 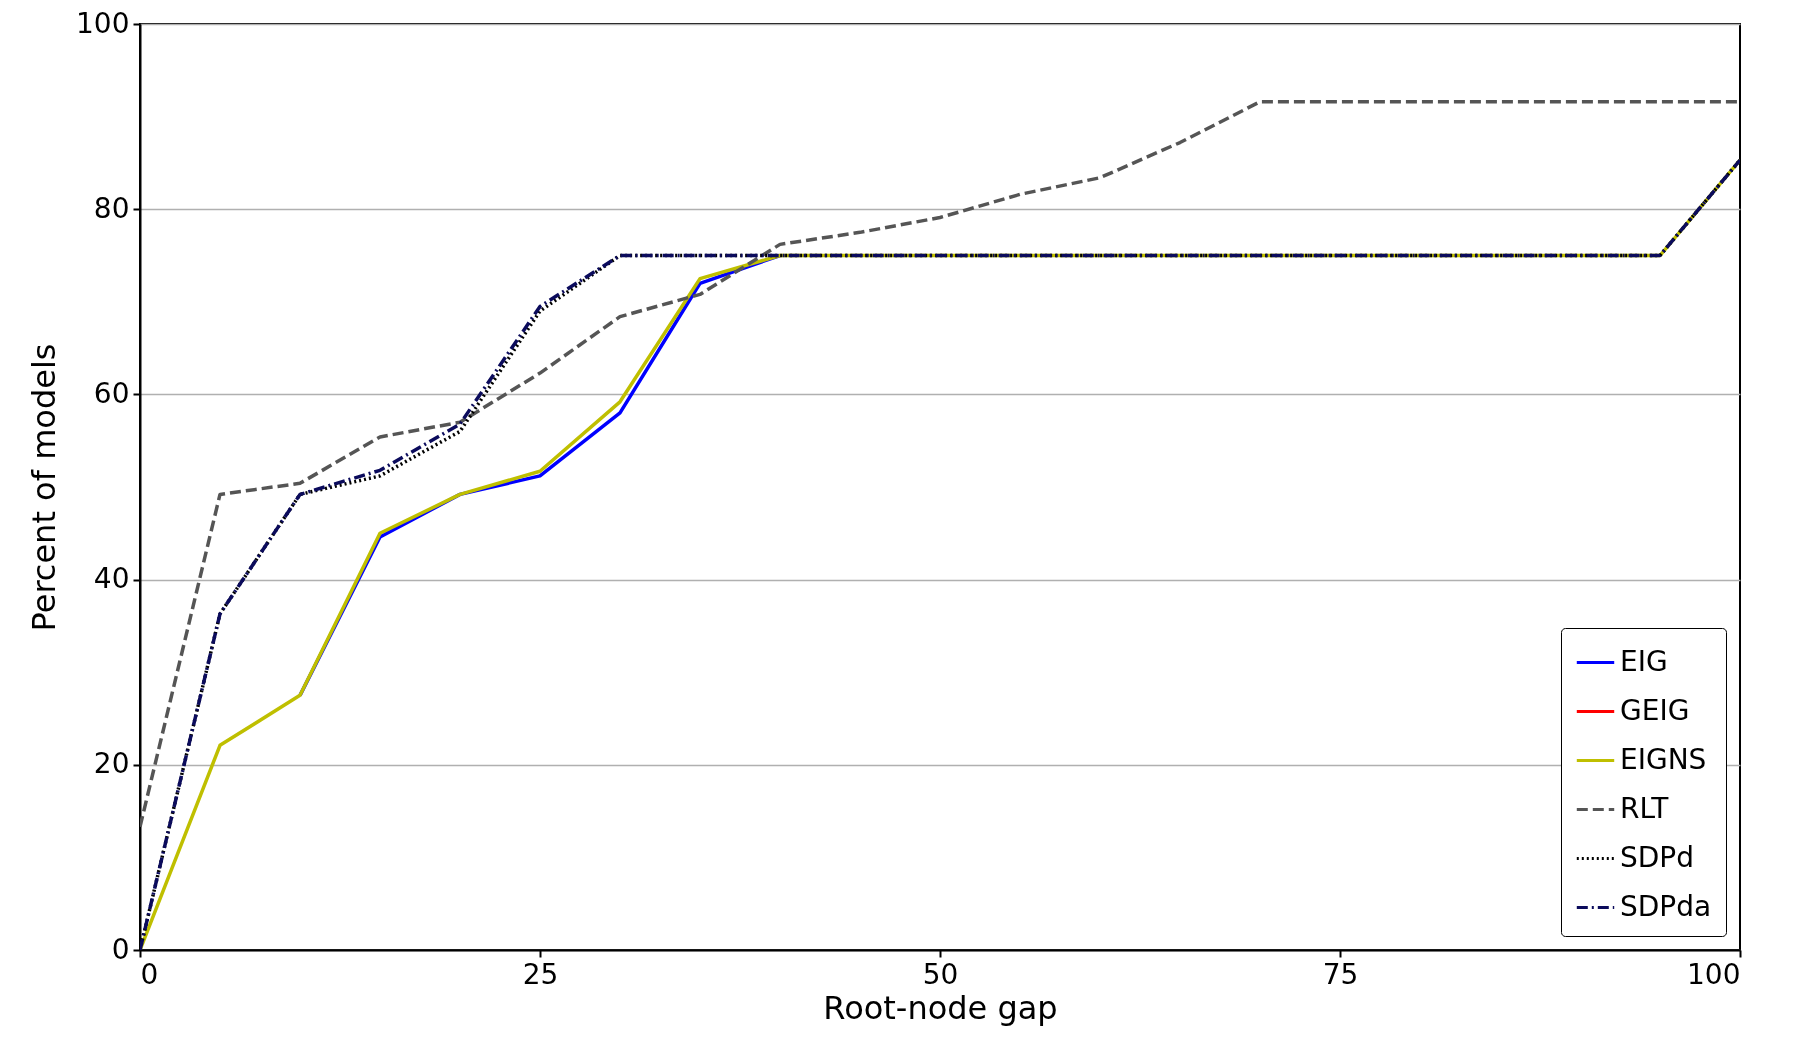 I want to click on x-tick-label: 50, so click(x=940, y=974).